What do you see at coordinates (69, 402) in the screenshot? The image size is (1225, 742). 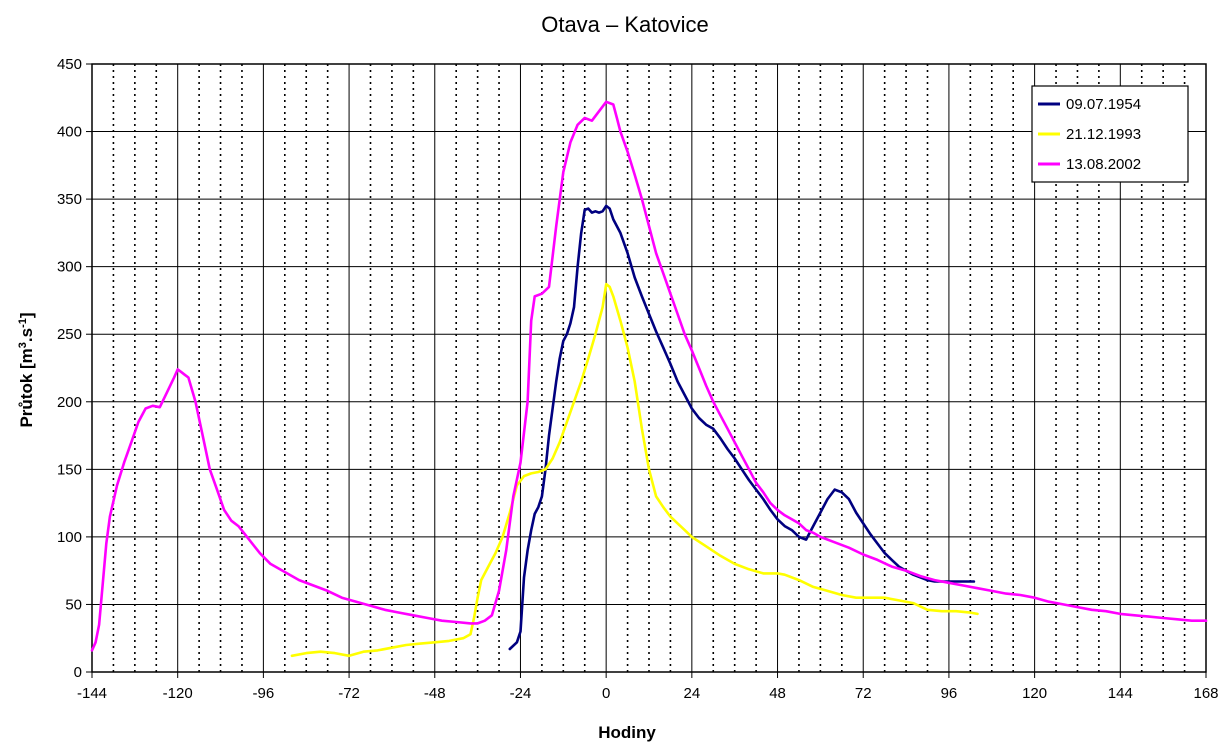 I see `y-tick-label: 200` at bounding box center [69, 402].